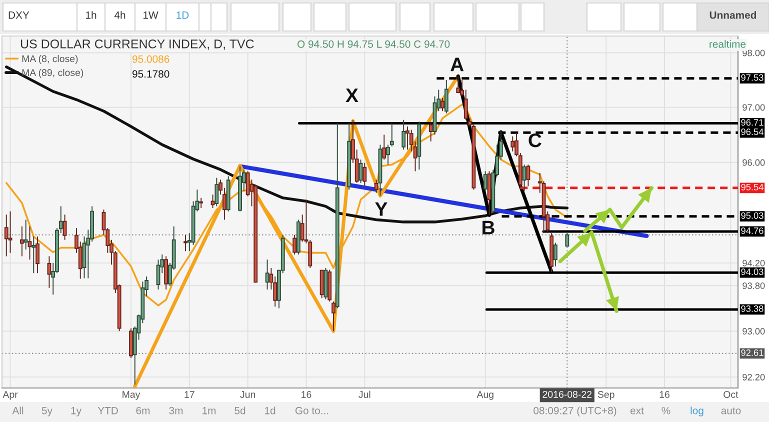 Image resolution: width=769 pixels, height=422 pixels. Describe the element at coordinates (753, 377) in the screenshot. I see `y-tick-label: 92.20` at that location.